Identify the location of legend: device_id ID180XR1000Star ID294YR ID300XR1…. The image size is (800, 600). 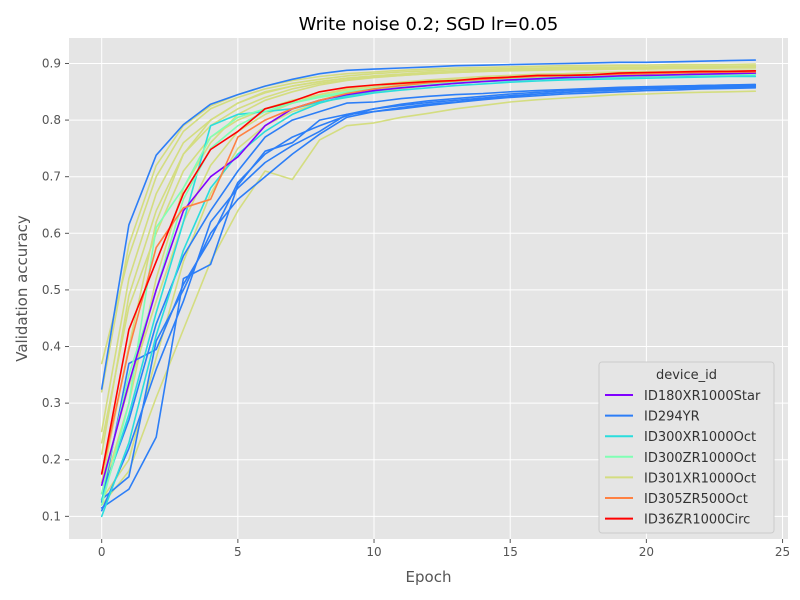
(686, 447).